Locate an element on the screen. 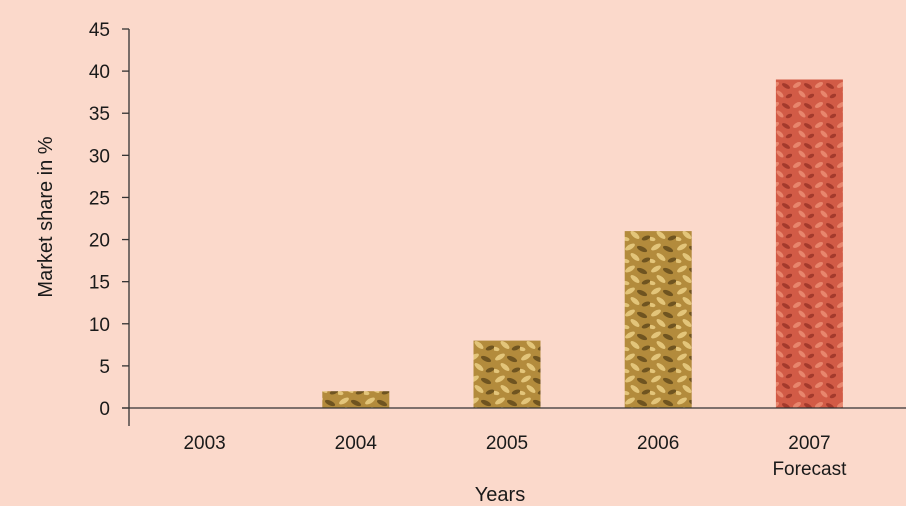  bar-2007 is located at coordinates (809, 243).